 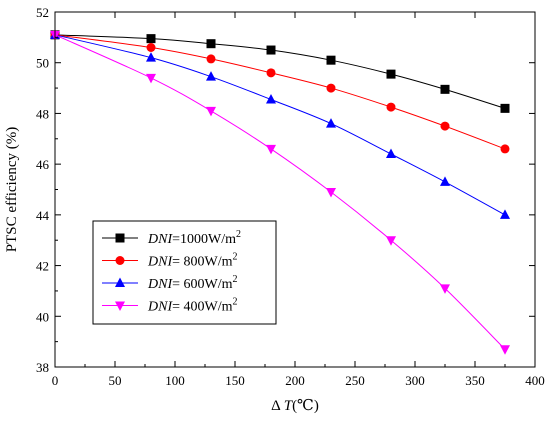 What do you see at coordinates (192, 306) in the screenshot?
I see `legend-label: DNI= 400W/m2` at bounding box center [192, 306].